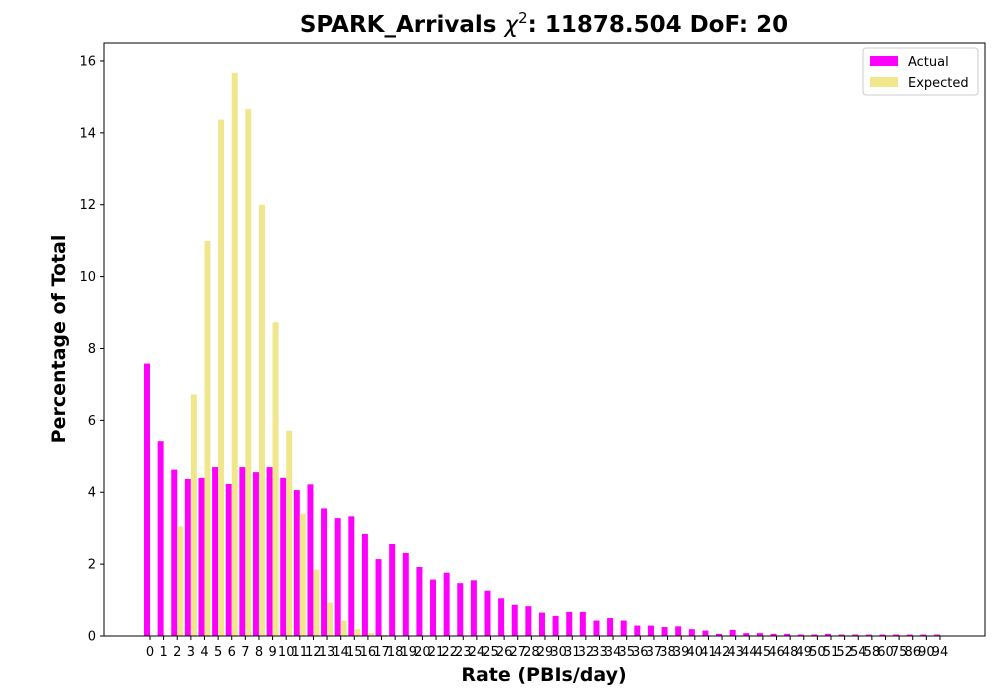 The height and width of the screenshot is (700, 1000). I want to click on x-tick-label: 10, so click(286, 652).